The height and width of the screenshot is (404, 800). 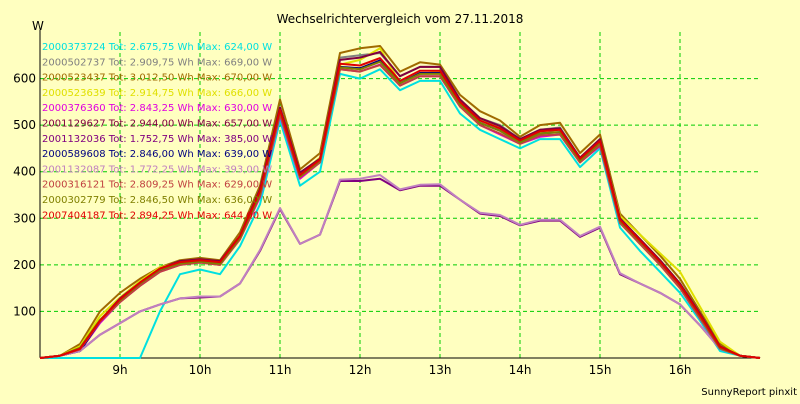 What do you see at coordinates (24, 125) in the screenshot?
I see `y-tick-label: 500` at bounding box center [24, 125].